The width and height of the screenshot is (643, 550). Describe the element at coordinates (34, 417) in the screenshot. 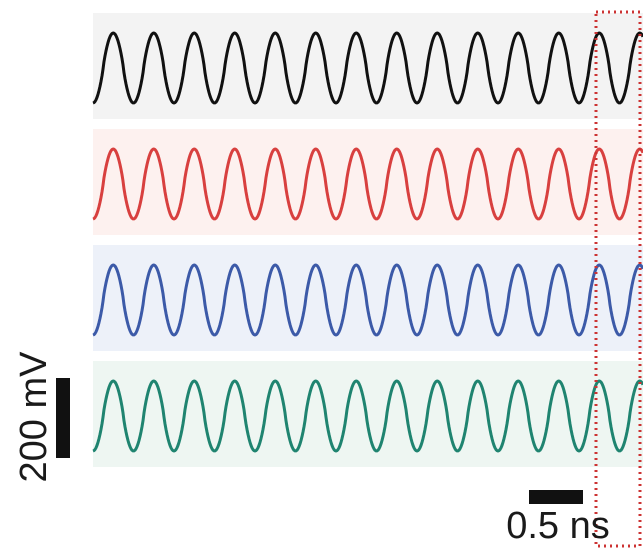

I see `voltage-scale-label: 200 mV` at that location.